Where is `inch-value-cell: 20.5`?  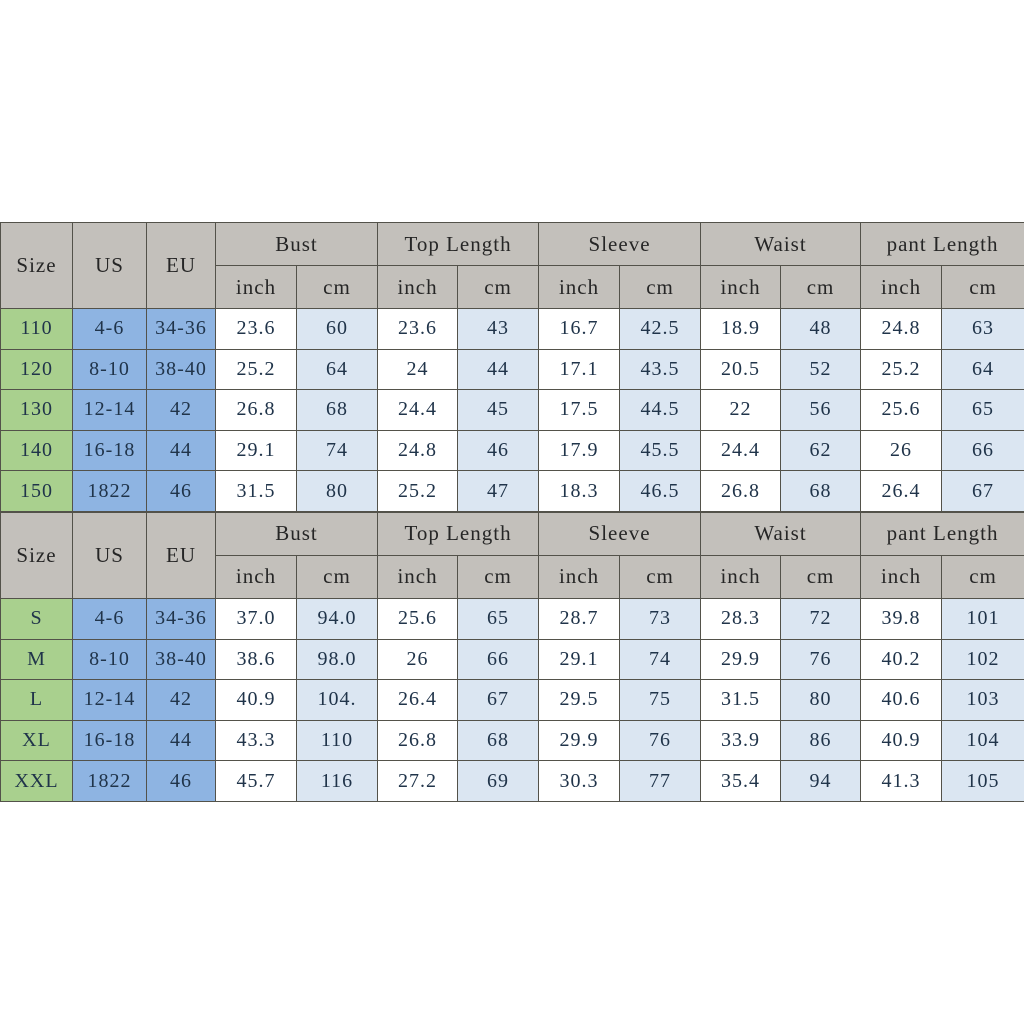 inch-value-cell: 20.5 is located at coordinates (741, 369).